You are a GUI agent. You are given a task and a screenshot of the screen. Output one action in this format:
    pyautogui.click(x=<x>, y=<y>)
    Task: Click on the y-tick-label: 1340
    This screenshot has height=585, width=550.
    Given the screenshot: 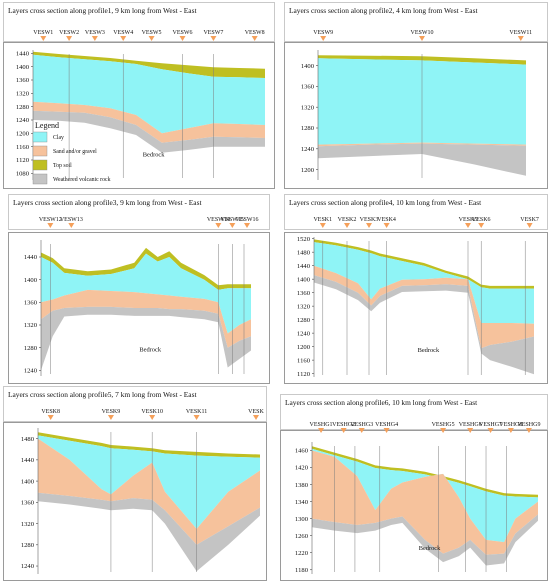 What is the action you would take?
    pyautogui.click(x=302, y=502)
    